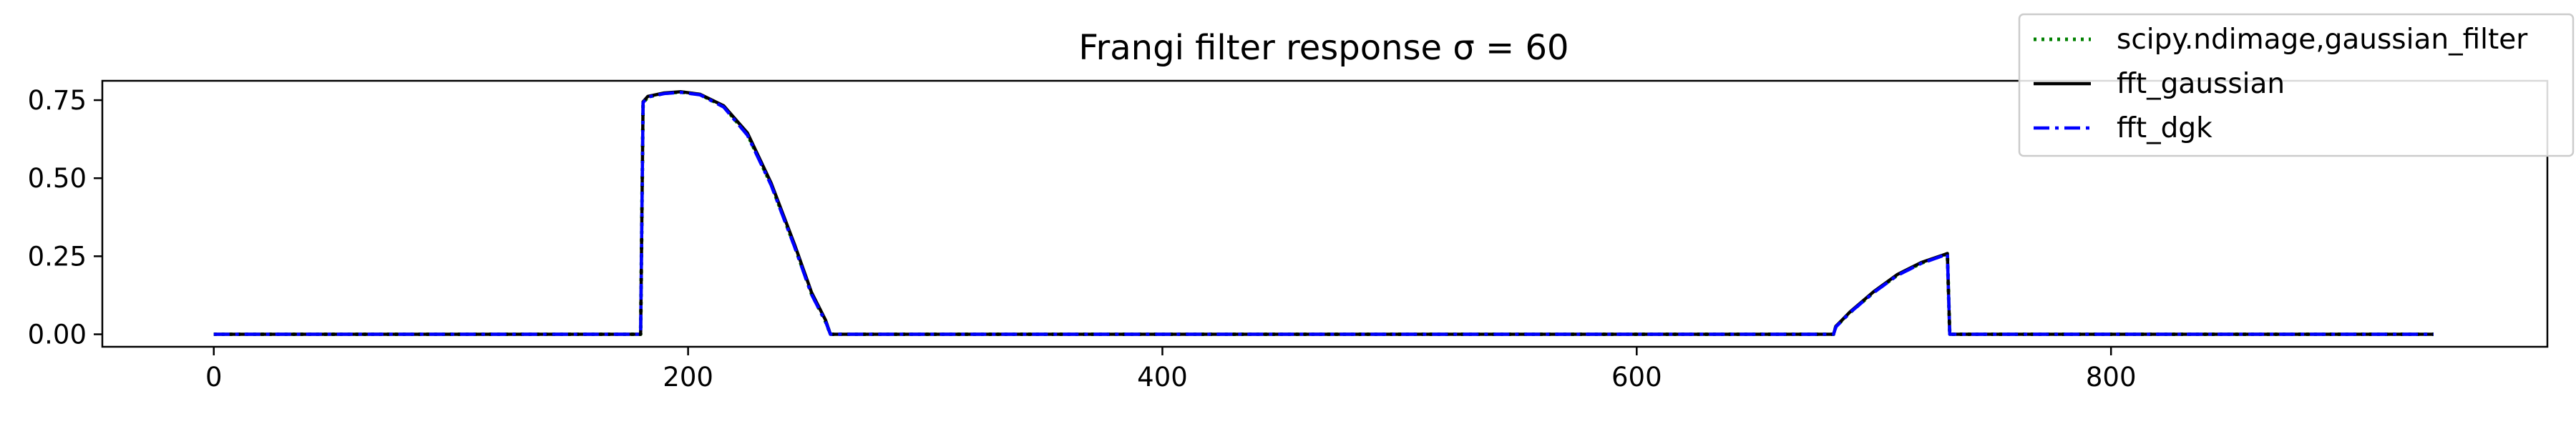 This screenshot has width=2576, height=429. What do you see at coordinates (57, 100) in the screenshot?
I see `y-tick-label: 0.75` at bounding box center [57, 100].